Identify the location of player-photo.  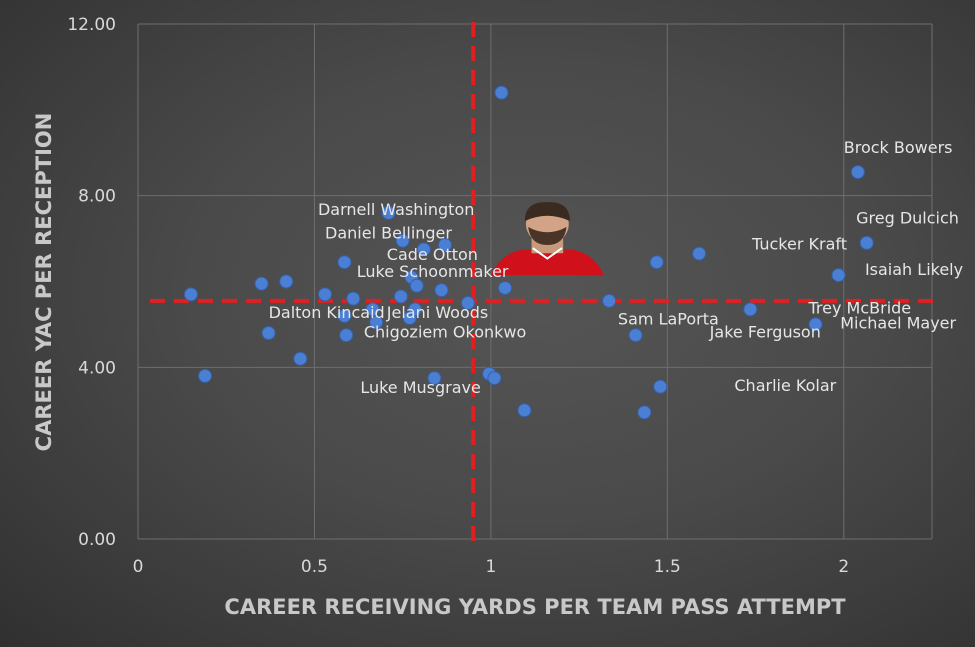
(547, 239).